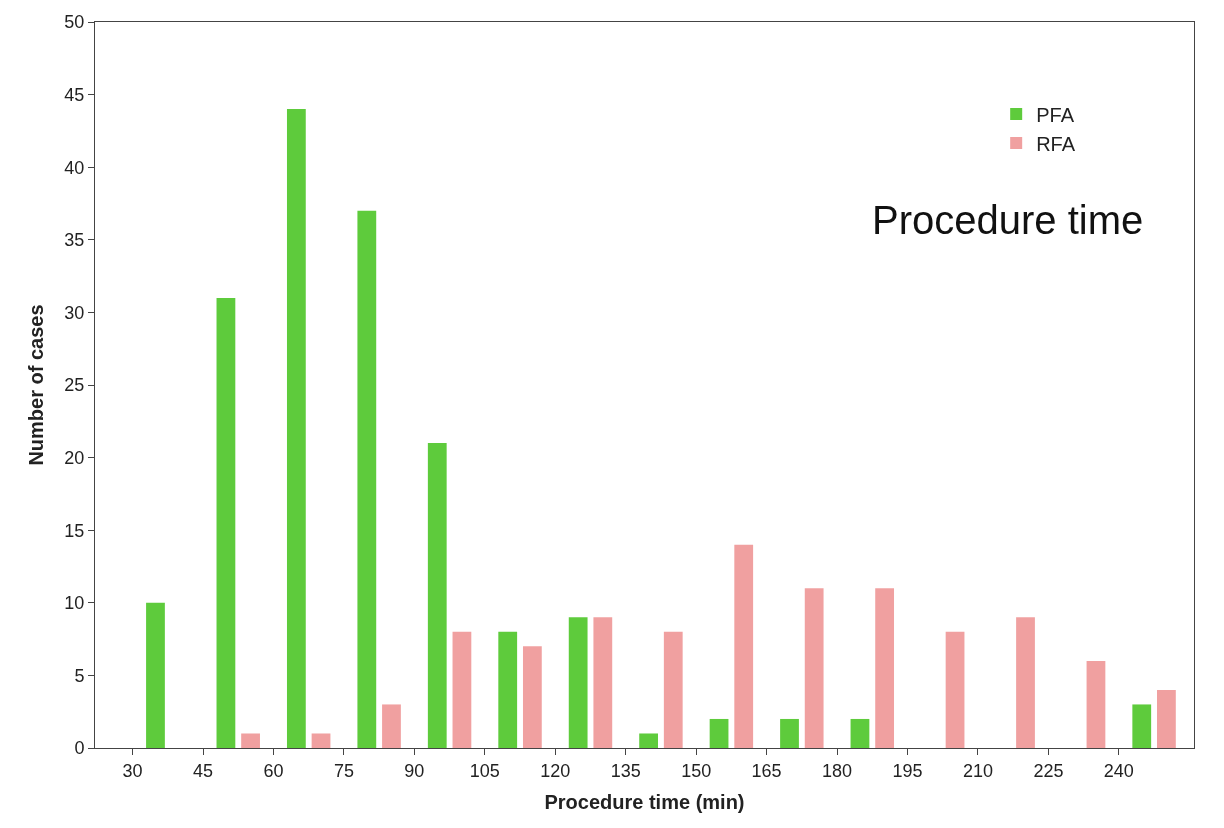  What do you see at coordinates (837, 770) in the screenshot?
I see `x-tick-label: 180` at bounding box center [837, 770].